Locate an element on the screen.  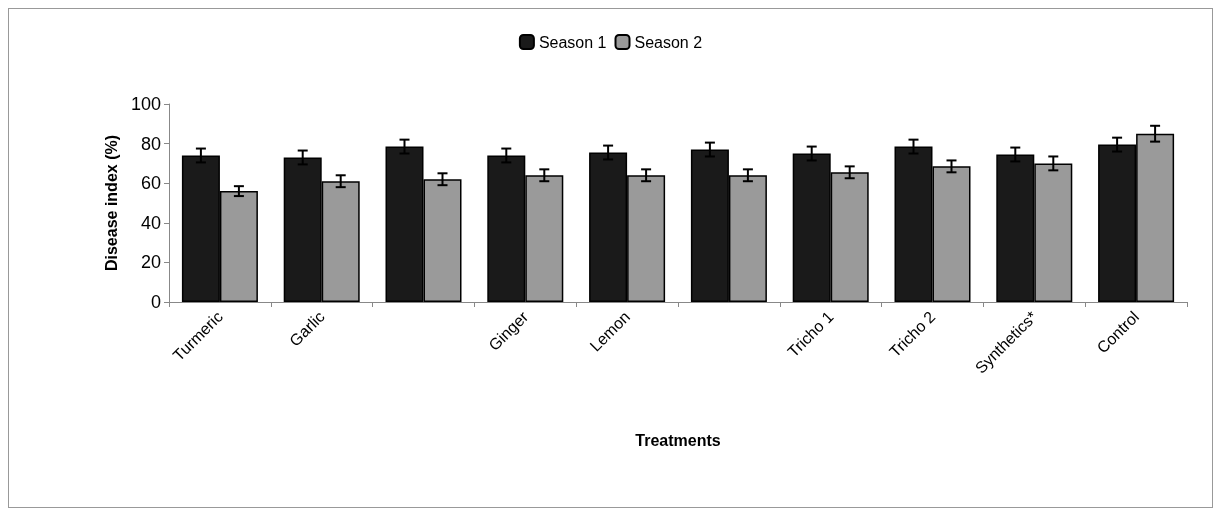
x-axis-title: Treatments is located at coordinates (678, 440).